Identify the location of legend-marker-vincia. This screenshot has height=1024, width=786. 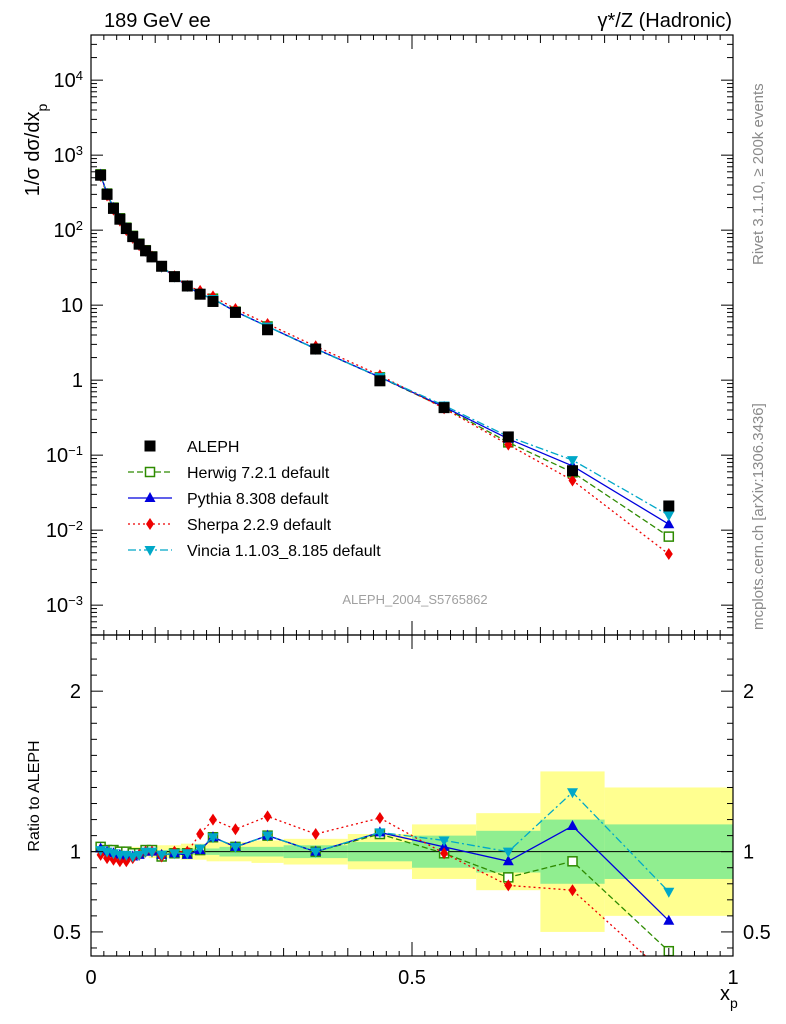
(150, 551).